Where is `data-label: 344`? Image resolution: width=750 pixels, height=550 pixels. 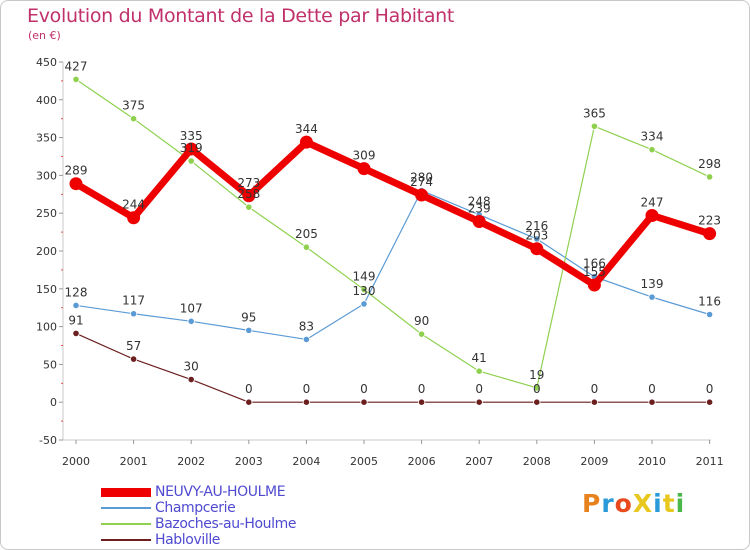
data-label: 344 is located at coordinates (306, 129).